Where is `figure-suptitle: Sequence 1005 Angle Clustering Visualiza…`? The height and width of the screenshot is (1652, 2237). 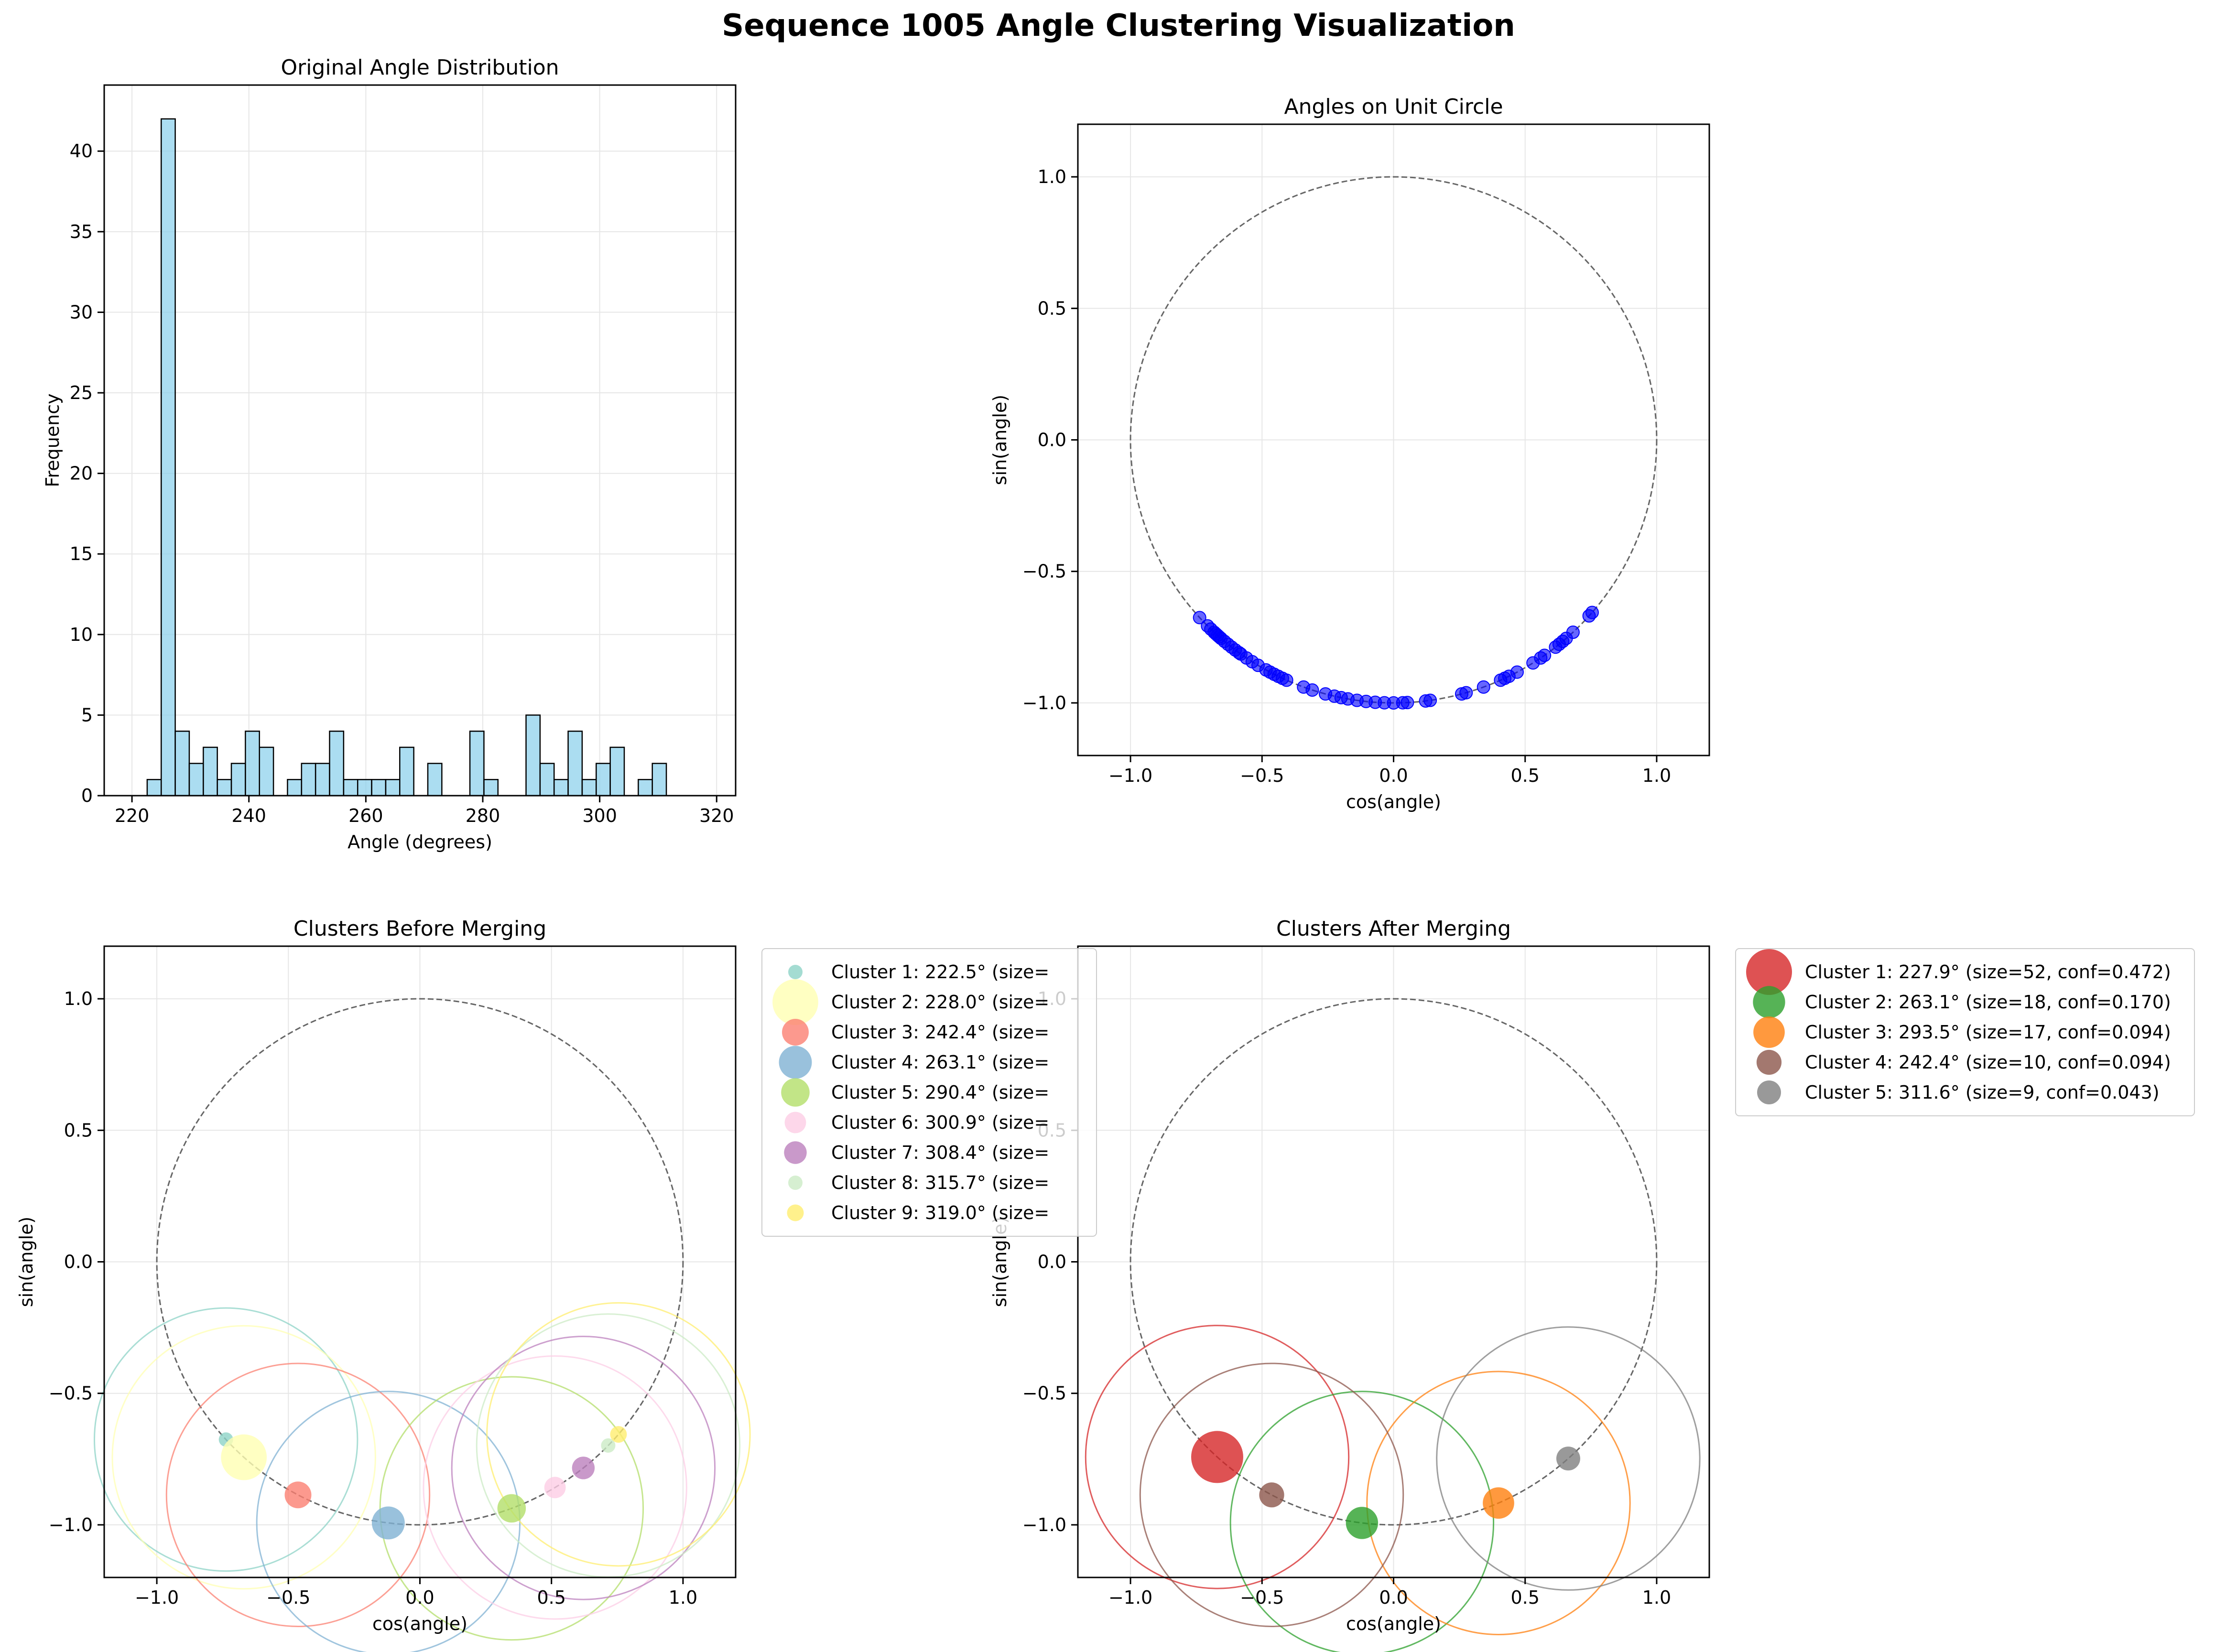
figure-suptitle: Sequence 1005 Angle Clustering Visualiza… is located at coordinates (1118, 26).